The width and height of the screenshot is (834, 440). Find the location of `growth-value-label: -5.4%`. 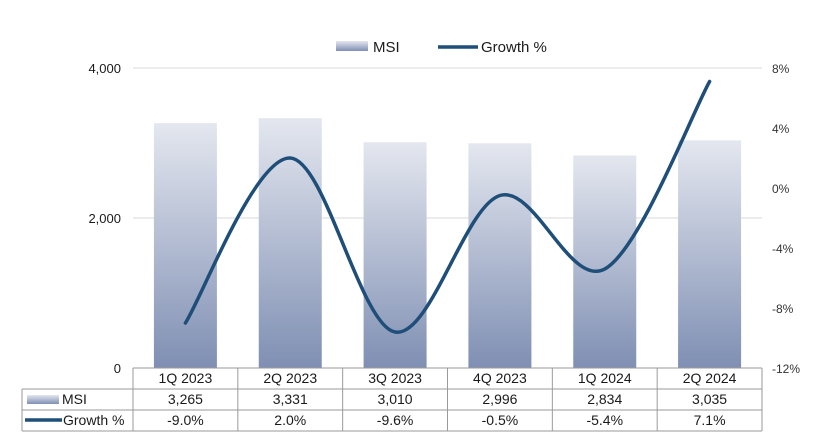

growth-value-label: -5.4% is located at coordinates (604, 420).